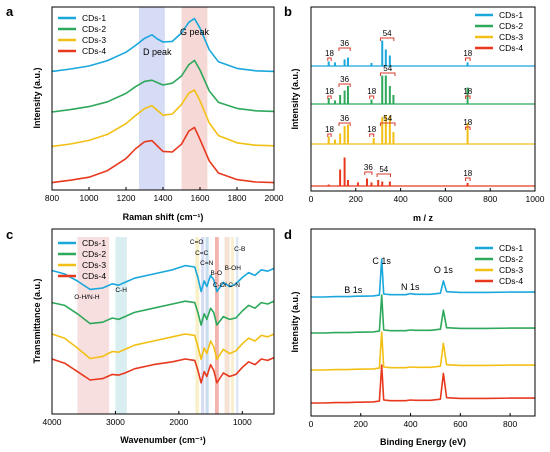  I want to click on panel-d-xtick-label-1: 200, so click(361, 424).